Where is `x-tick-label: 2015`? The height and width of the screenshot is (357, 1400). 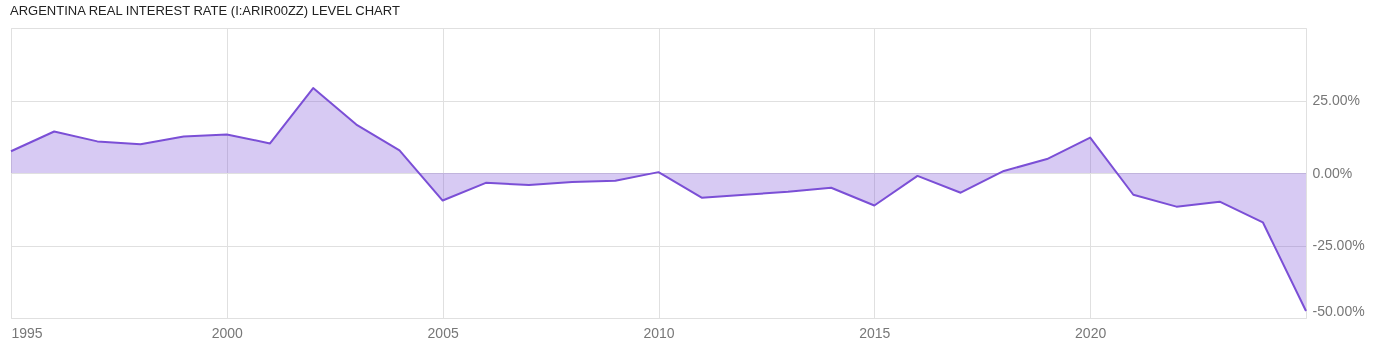 x-tick-label: 2015 is located at coordinates (875, 332).